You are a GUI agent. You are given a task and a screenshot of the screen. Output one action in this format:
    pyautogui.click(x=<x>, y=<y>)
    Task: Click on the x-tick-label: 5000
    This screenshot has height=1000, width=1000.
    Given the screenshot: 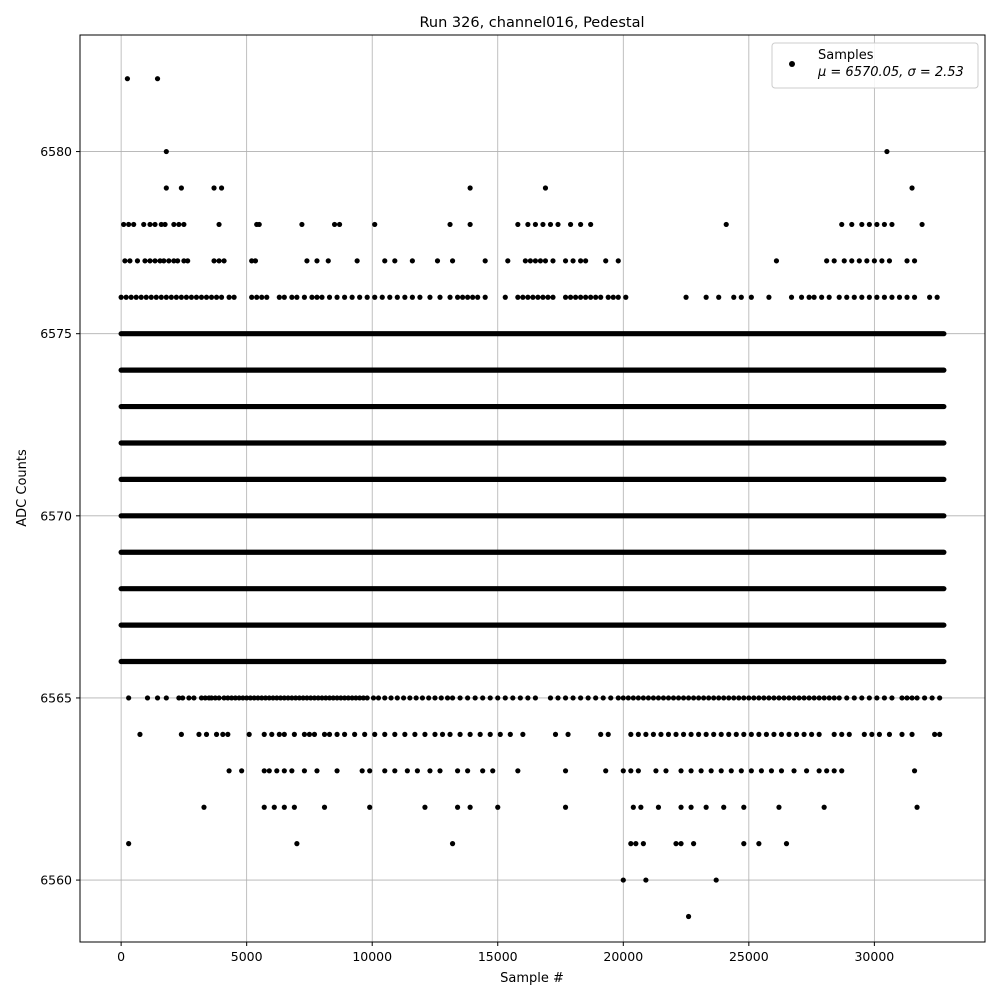 What is the action you would take?
    pyautogui.click(x=247, y=956)
    